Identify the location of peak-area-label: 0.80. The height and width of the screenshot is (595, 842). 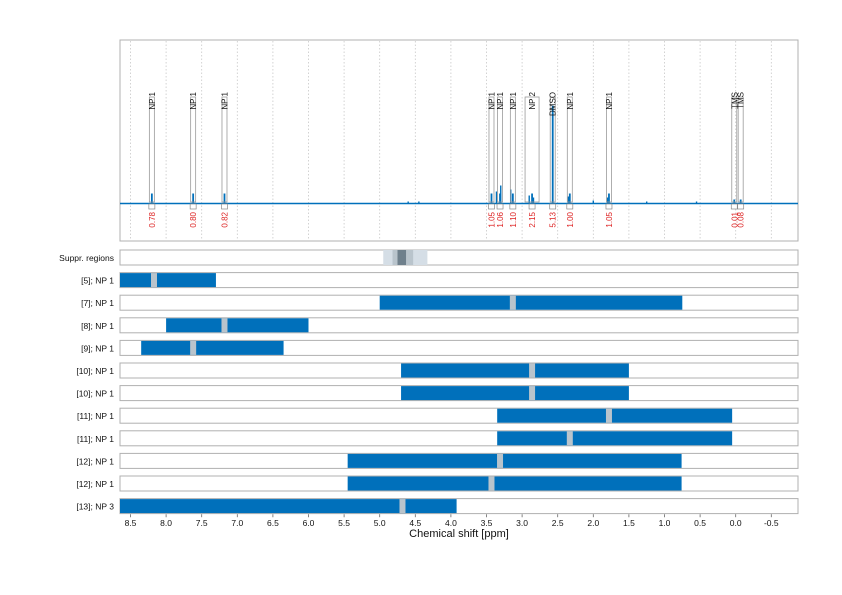
(193, 219).